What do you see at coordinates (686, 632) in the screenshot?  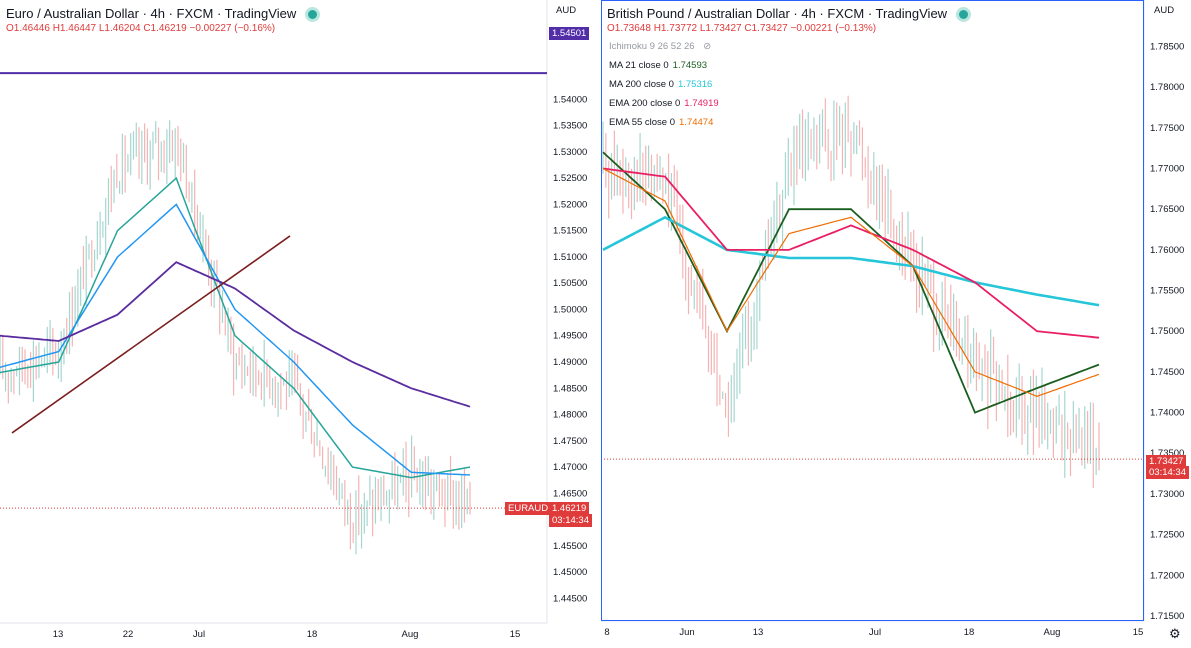 I see `x-tick-label: Jun` at bounding box center [686, 632].